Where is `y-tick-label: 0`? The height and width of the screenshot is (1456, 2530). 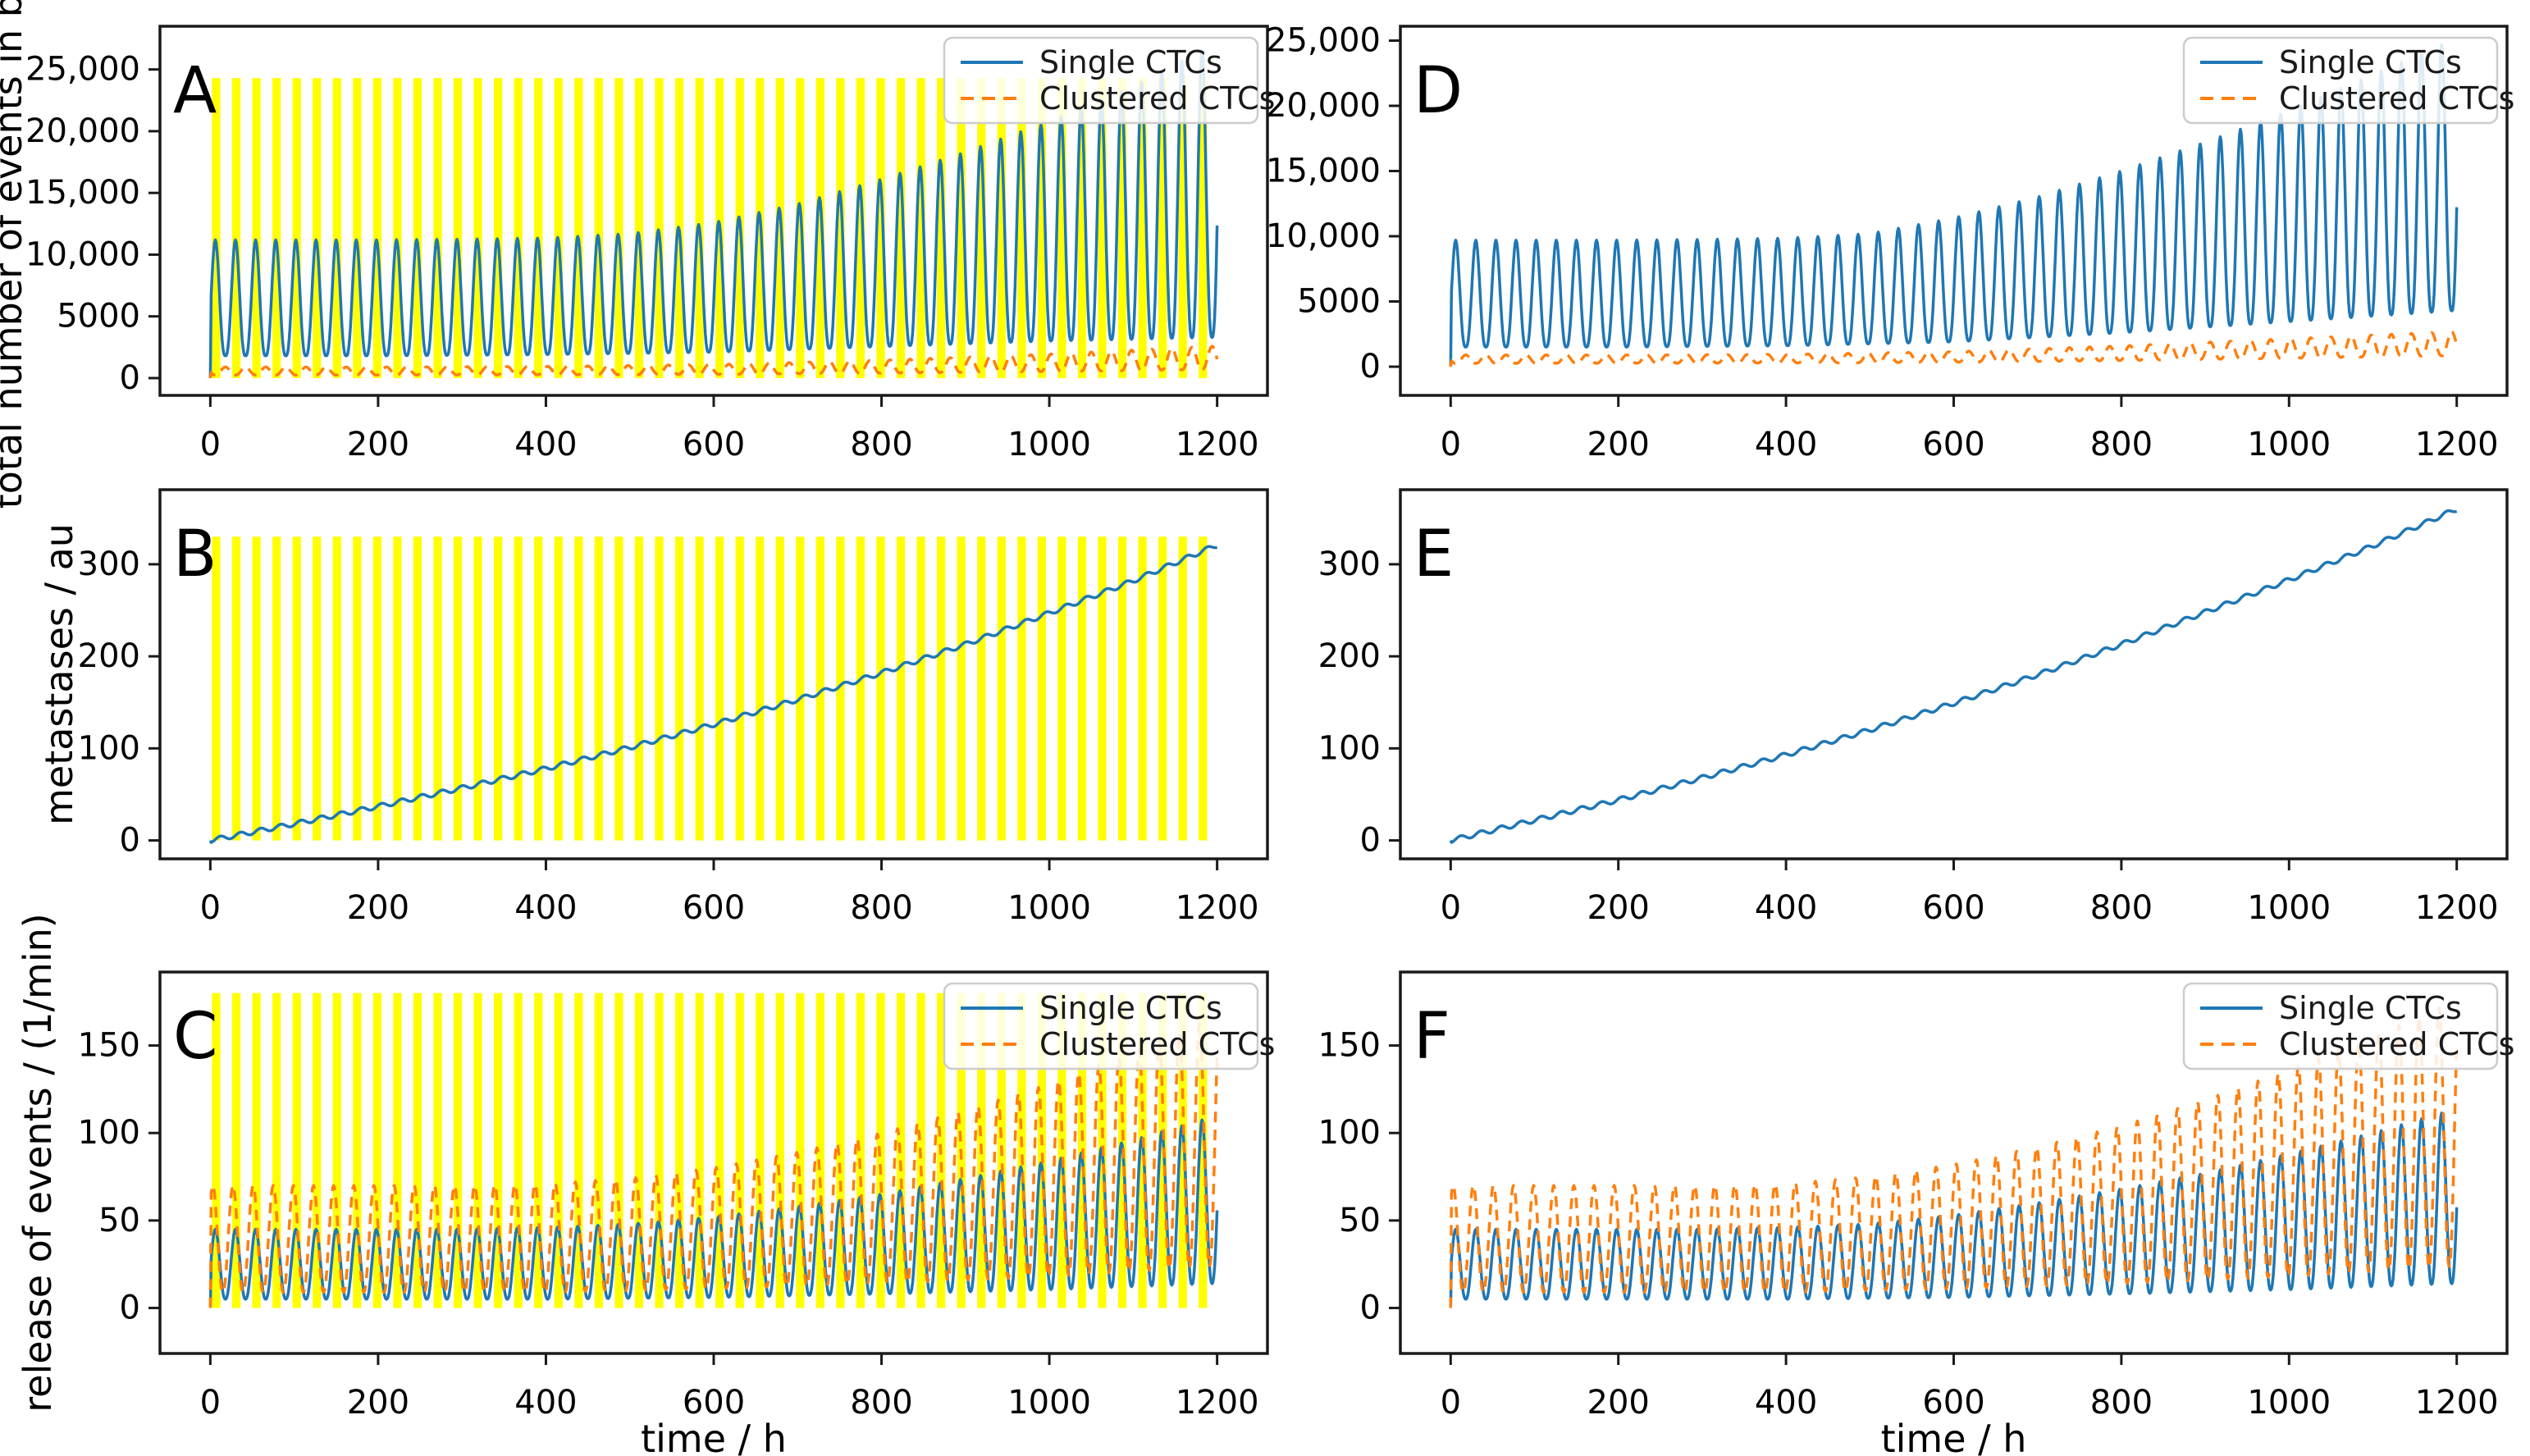 y-tick-label: 0 is located at coordinates (130, 841).